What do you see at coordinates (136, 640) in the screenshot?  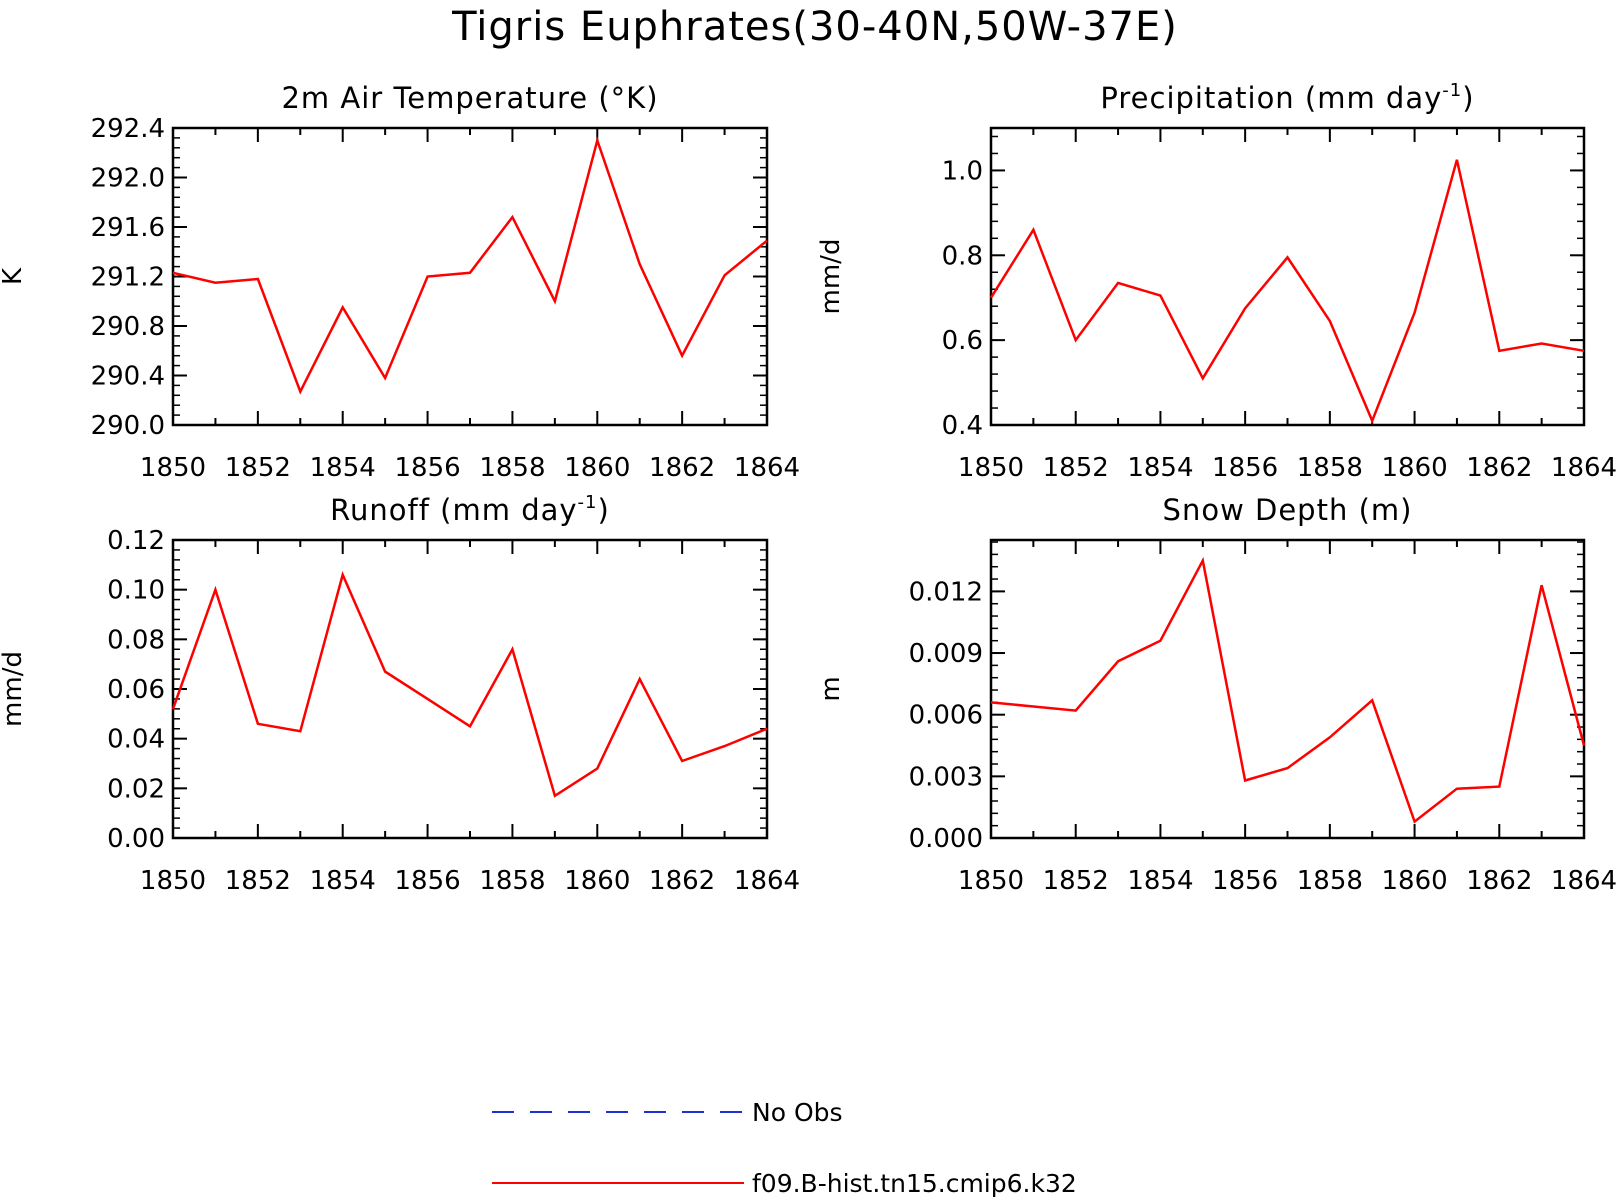 I see `y-tick-label: 0.08` at bounding box center [136, 640].